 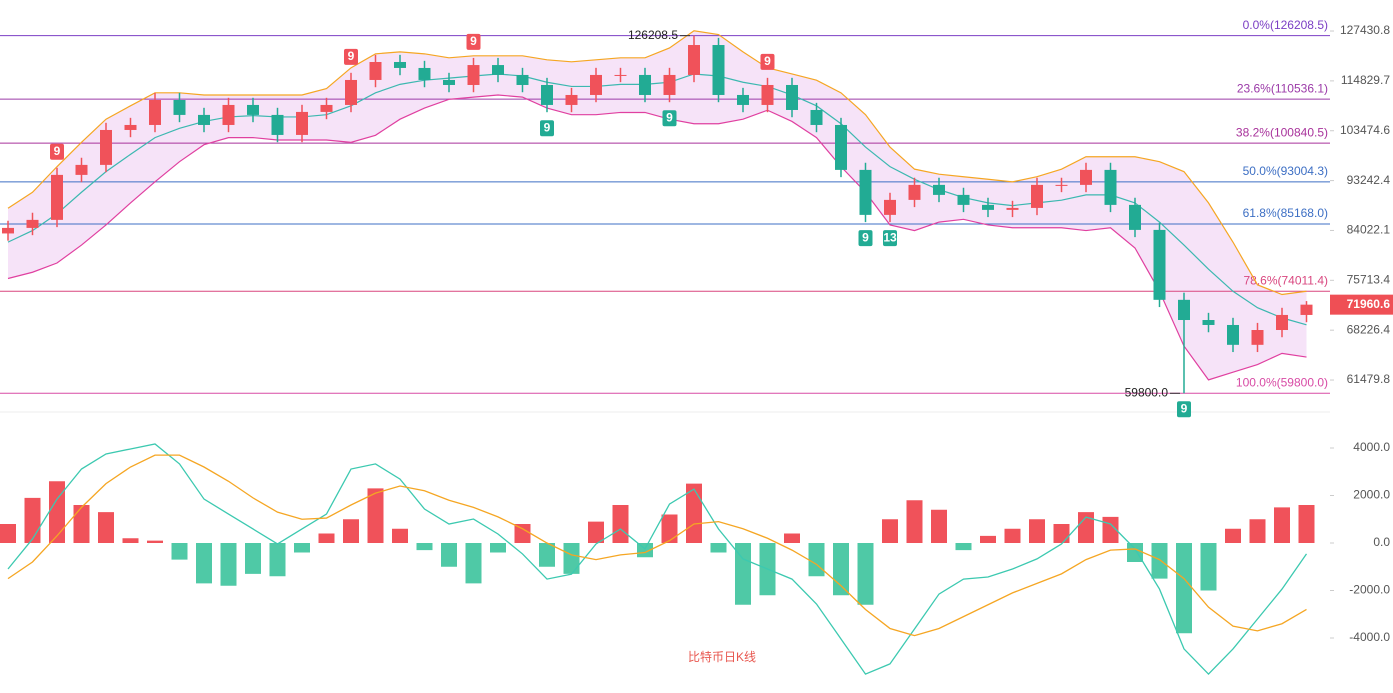 What do you see at coordinates (1369, 180) in the screenshot?
I see `y-tick-label: 93242.4` at bounding box center [1369, 180].